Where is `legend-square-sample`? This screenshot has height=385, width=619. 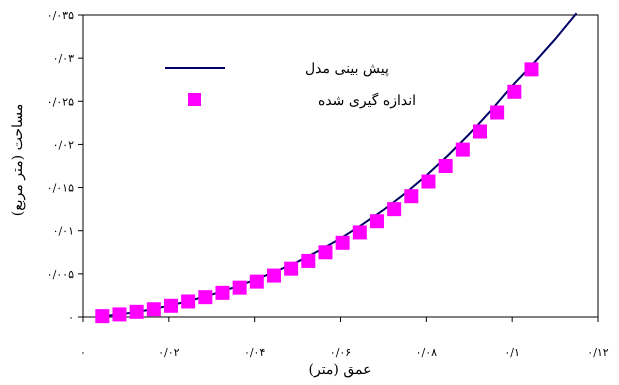
legend-square-sample is located at coordinates (194, 99).